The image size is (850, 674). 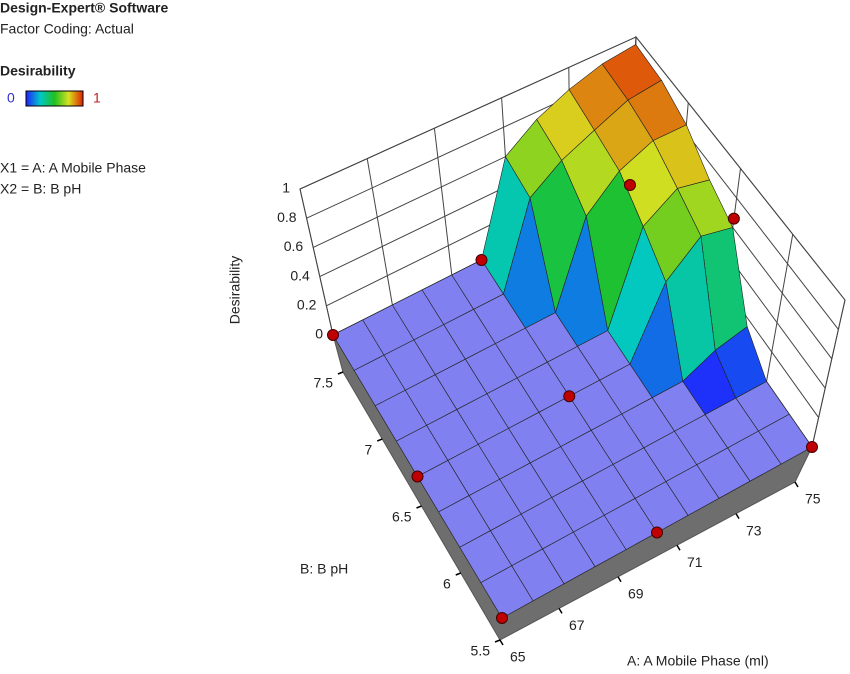 I want to click on z-tick-label: 0.6, so click(x=294, y=246).